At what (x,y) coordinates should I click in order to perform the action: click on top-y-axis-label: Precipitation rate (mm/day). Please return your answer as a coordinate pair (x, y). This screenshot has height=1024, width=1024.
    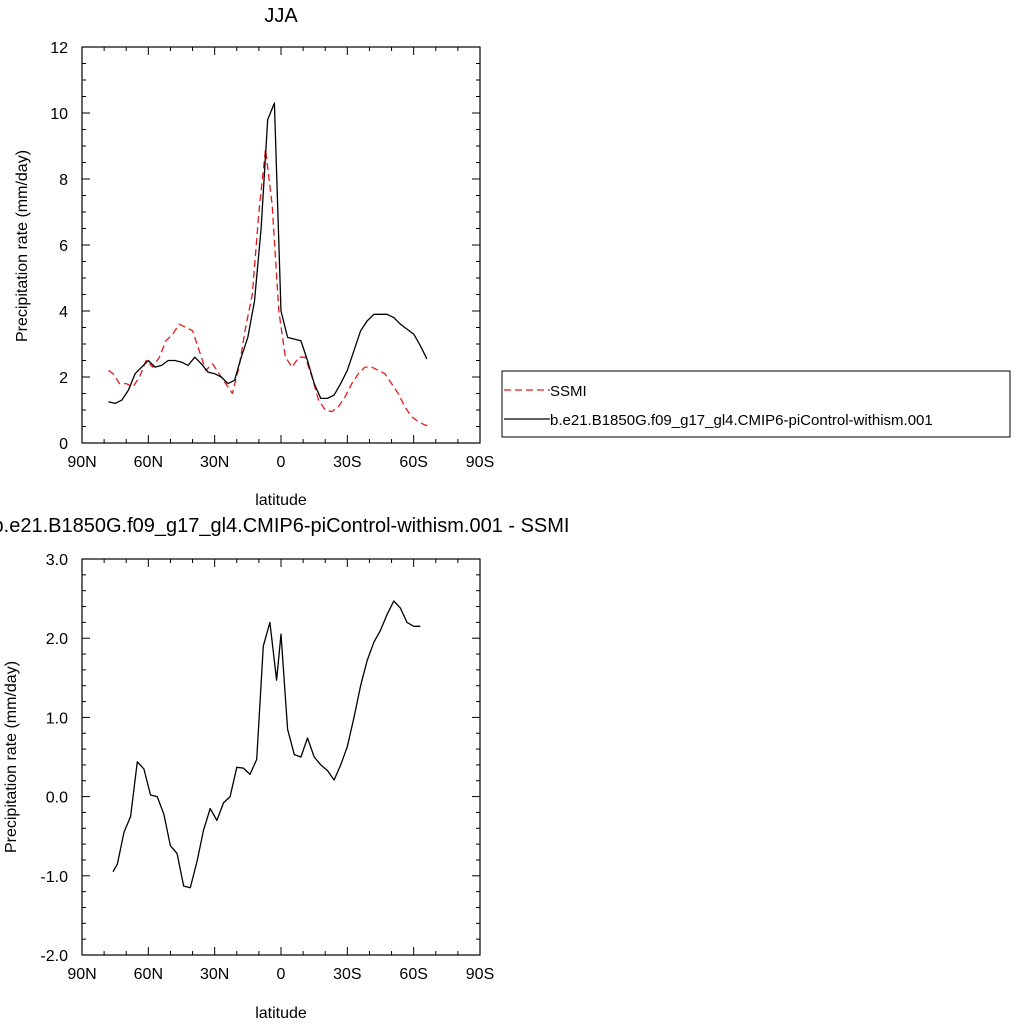
    Looking at the image, I should click on (22, 246).